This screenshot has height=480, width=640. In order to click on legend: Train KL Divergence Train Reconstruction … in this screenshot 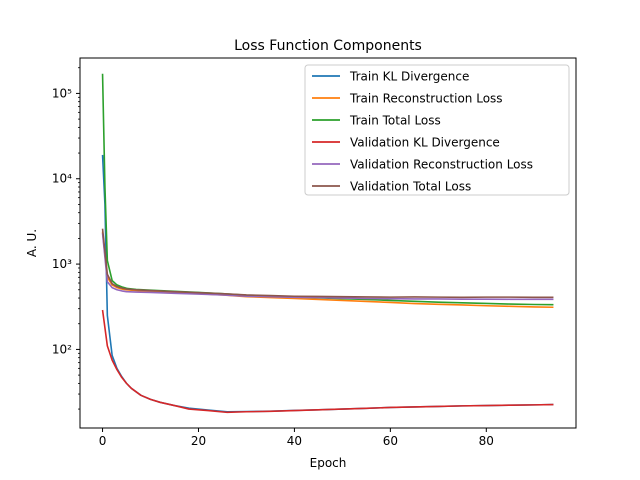, I will do `click(437, 130)`.